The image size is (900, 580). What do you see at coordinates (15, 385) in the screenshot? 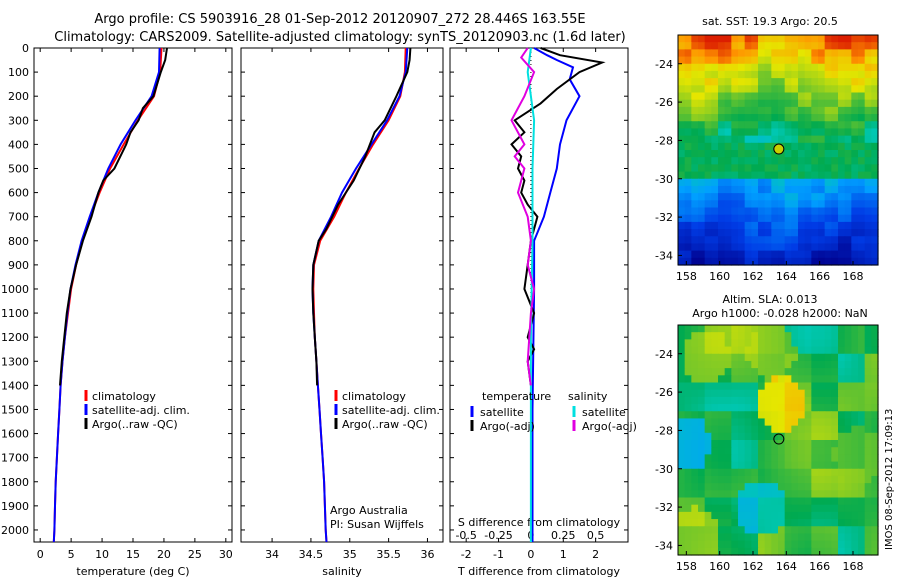
I see `y-tick-label: 1400` at bounding box center [15, 385].